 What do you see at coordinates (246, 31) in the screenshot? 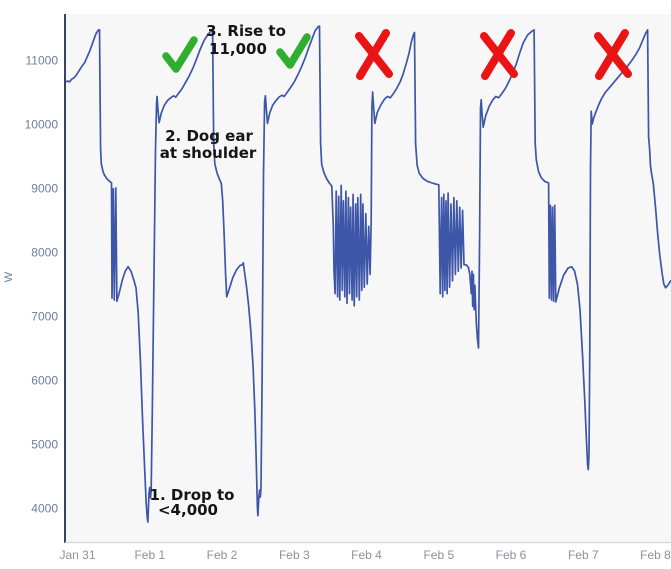
I see `annotation-rise-line1: 3. Rise to` at bounding box center [246, 31].